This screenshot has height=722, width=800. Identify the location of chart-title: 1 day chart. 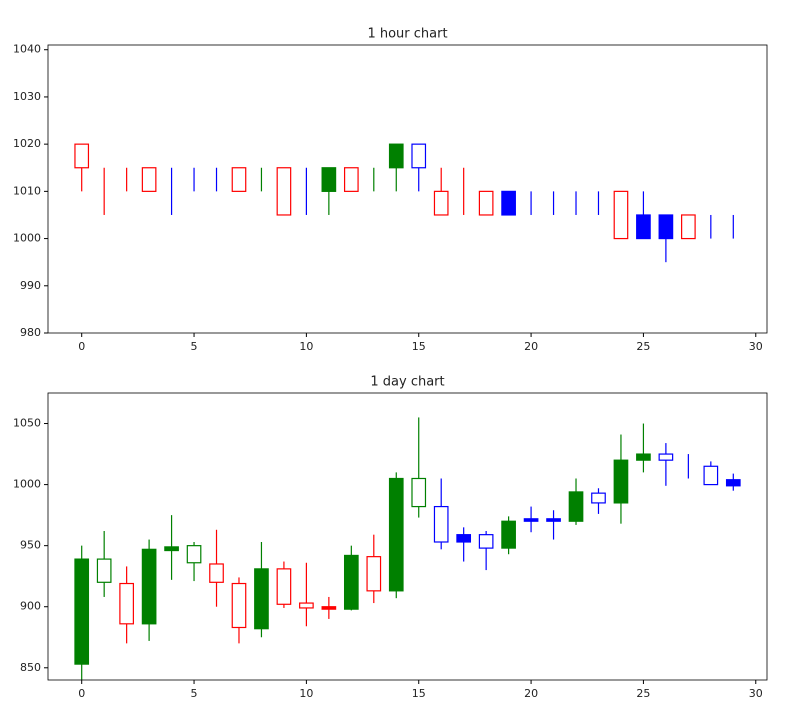
(407, 382).